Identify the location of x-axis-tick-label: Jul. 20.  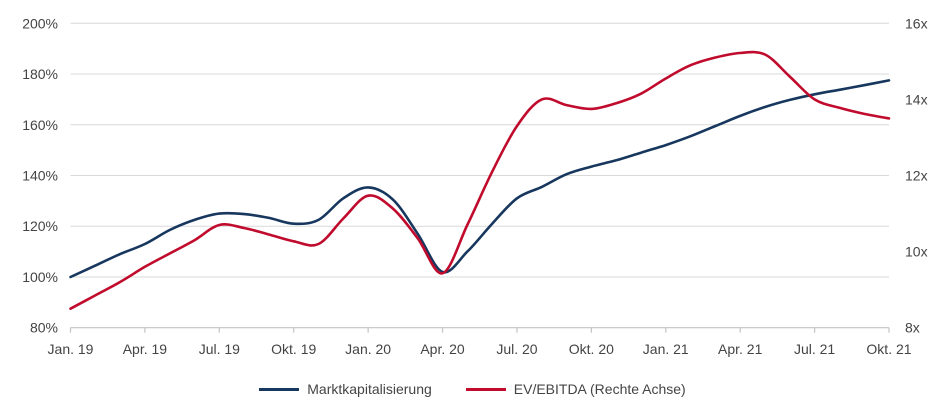
(516, 349).